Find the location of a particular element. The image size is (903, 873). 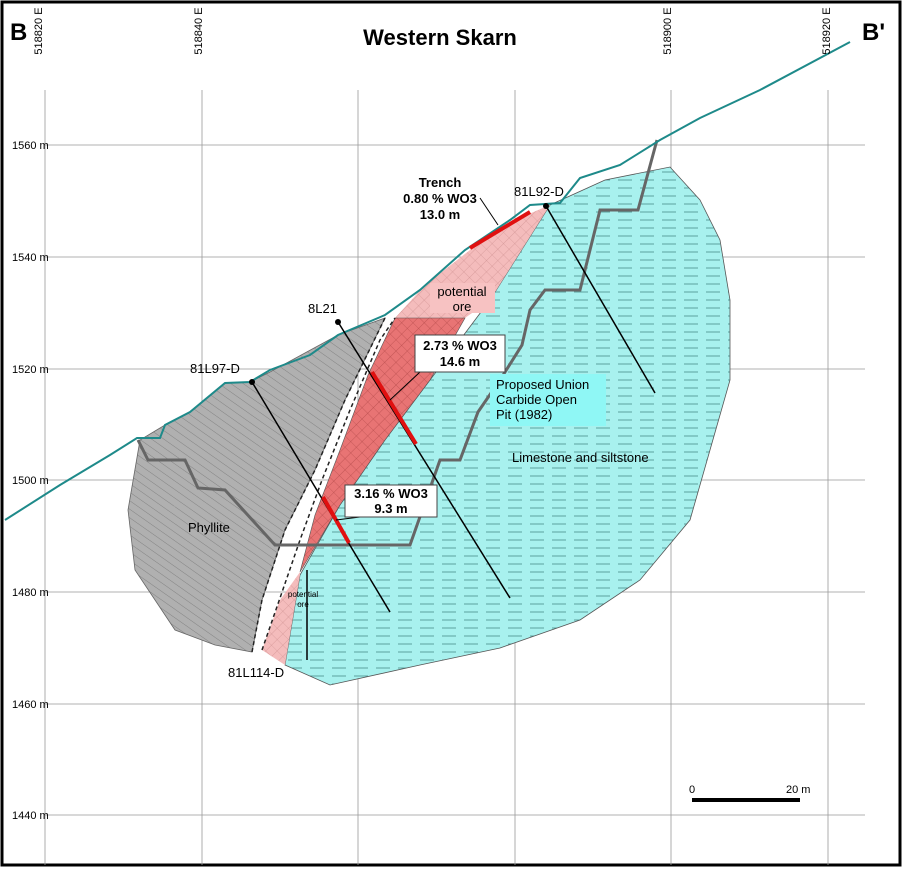

elevation-label: 1520 m is located at coordinates (30, 370).